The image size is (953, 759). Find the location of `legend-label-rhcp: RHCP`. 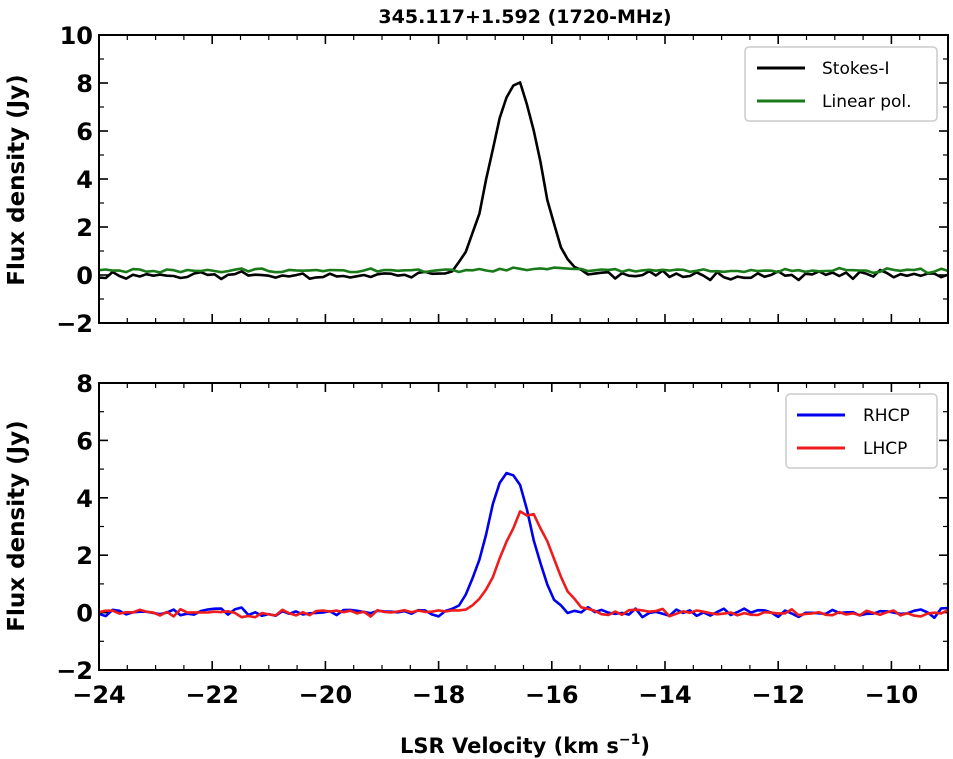

legend-label-rhcp: RHCP is located at coordinates (886, 416).